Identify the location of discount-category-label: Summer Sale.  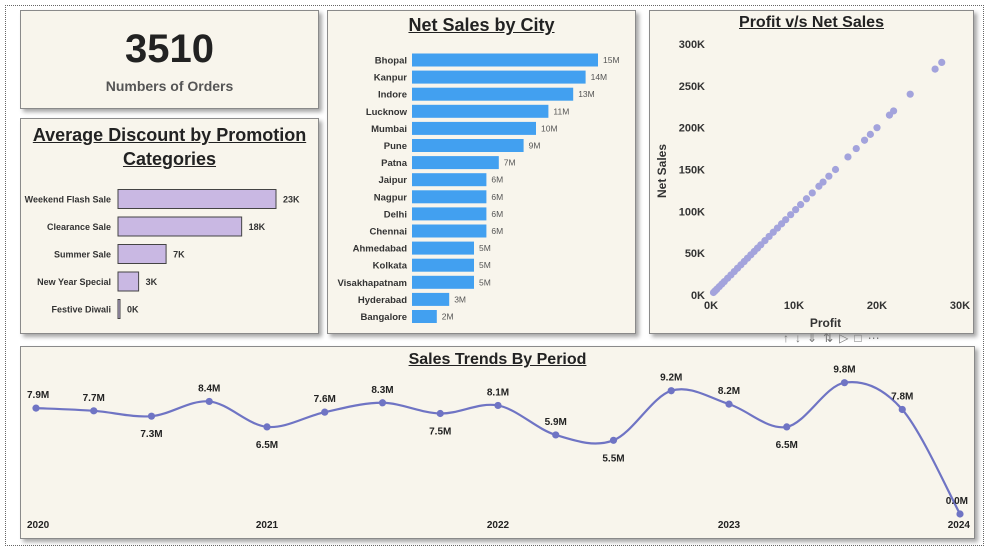
(82, 255).